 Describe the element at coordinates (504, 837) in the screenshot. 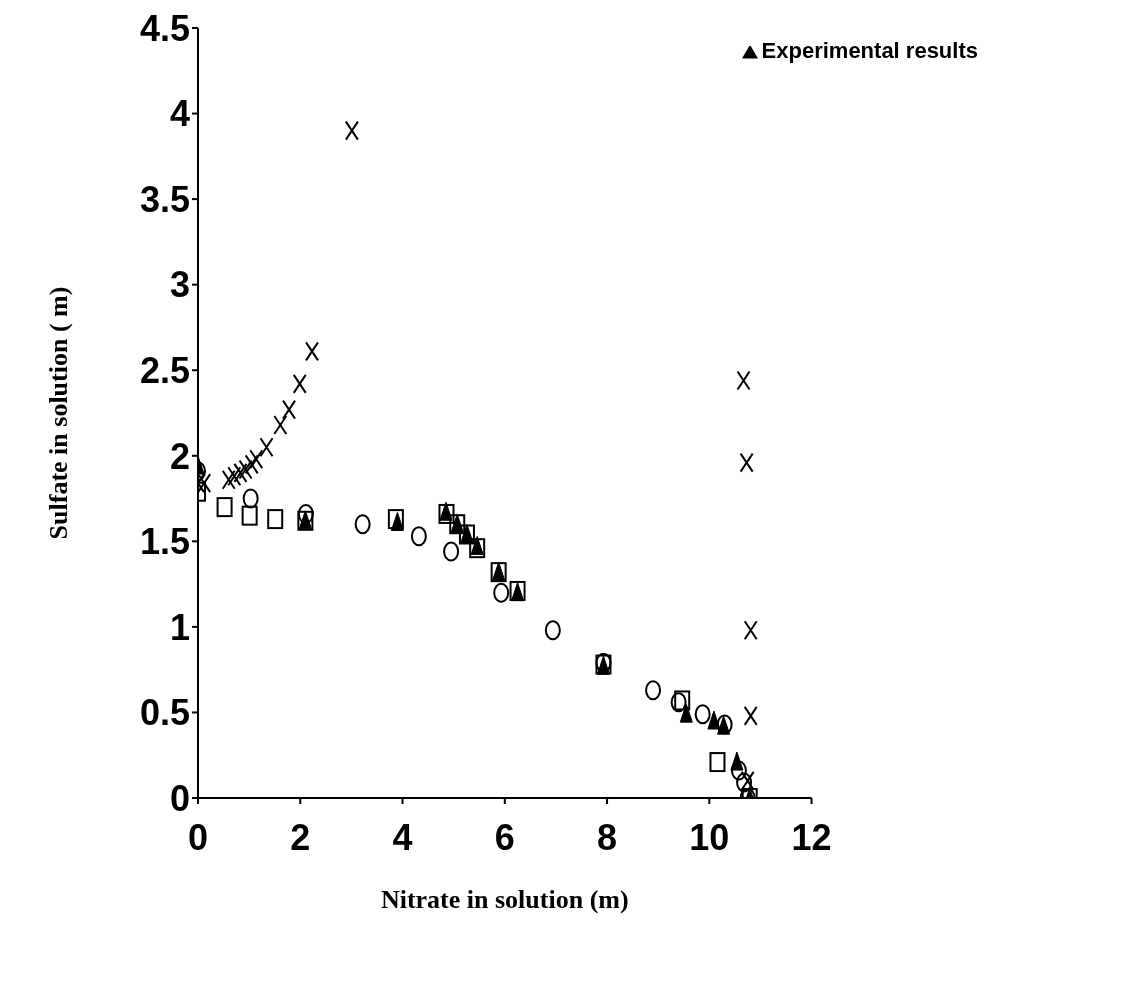

I see `x-tick-label: 6` at that location.